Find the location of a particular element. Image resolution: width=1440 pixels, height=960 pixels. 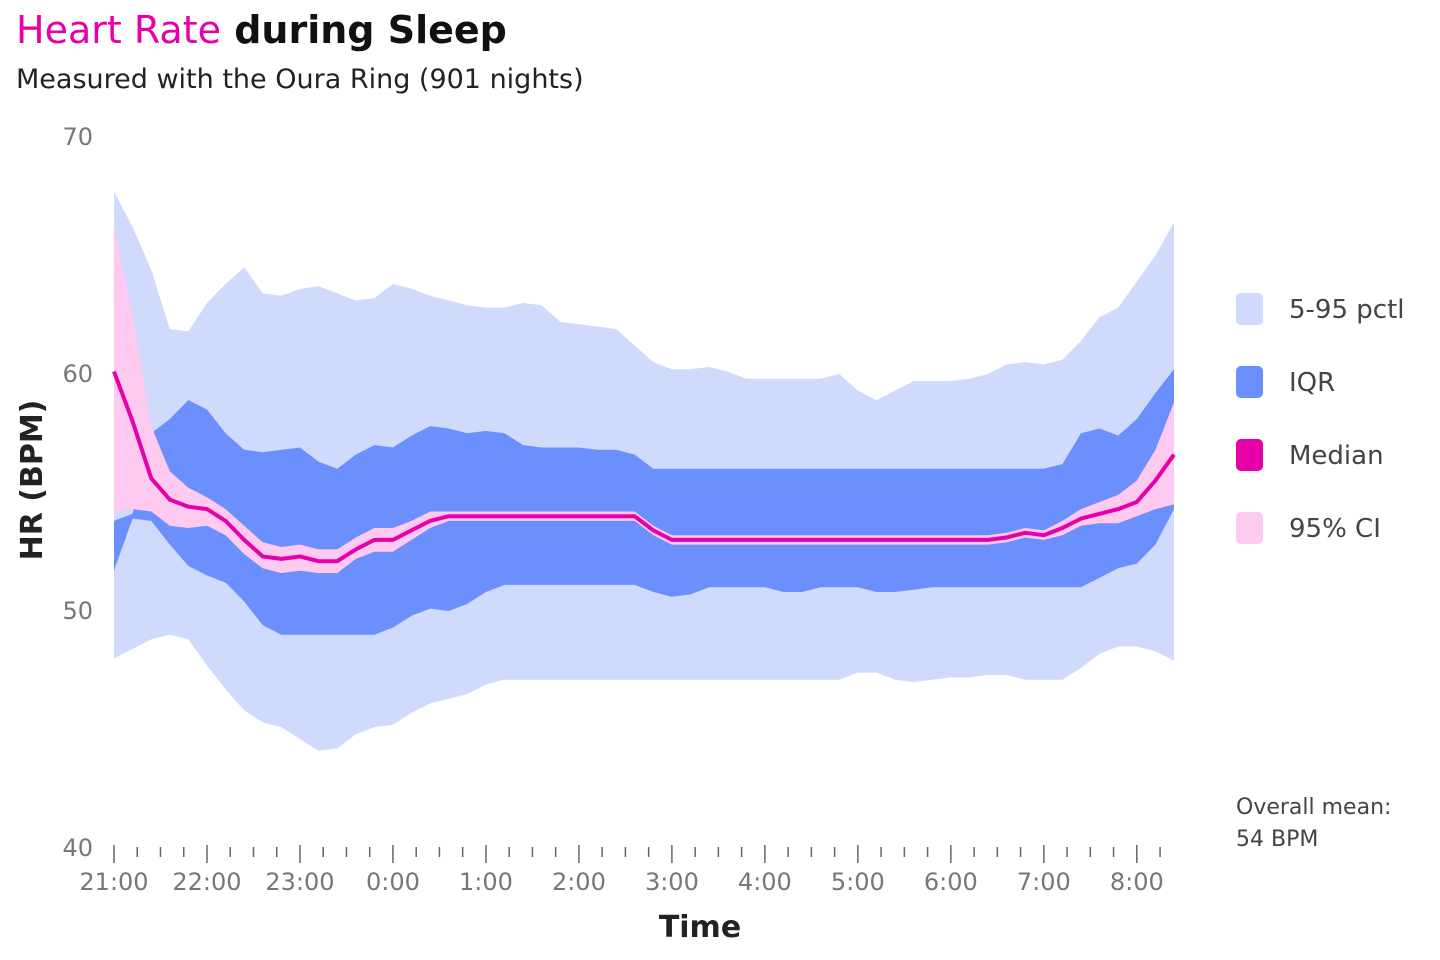

x-tick-label: 5:00 is located at coordinates (858, 882).